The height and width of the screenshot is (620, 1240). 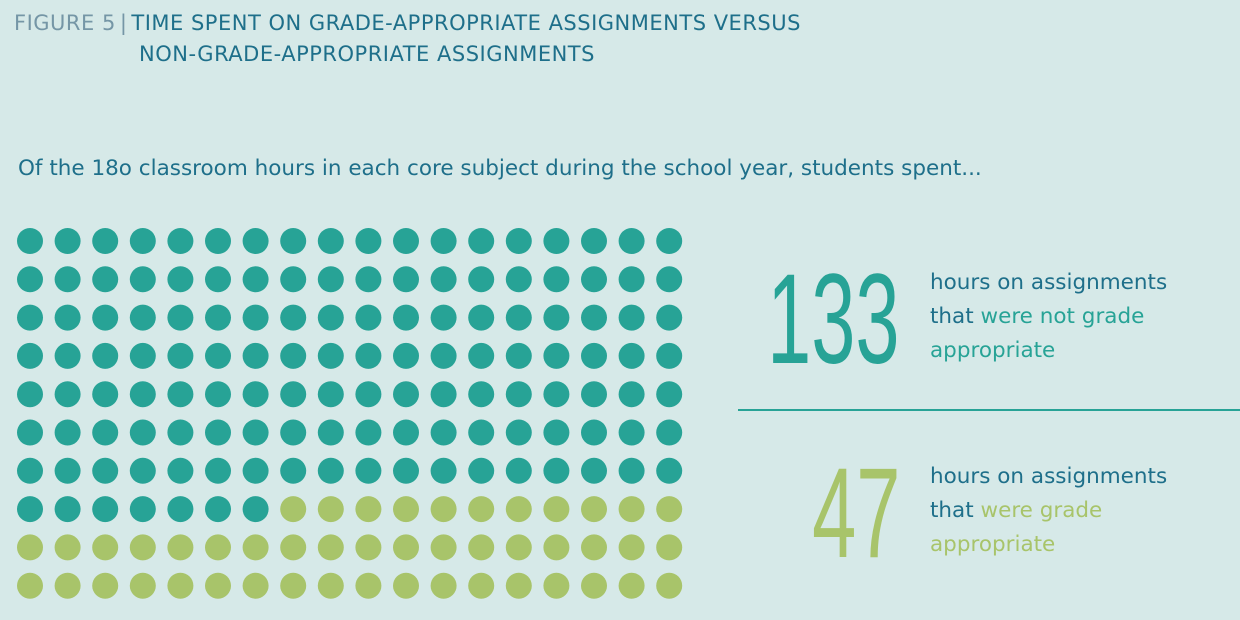 I want to click on figure-label: FIGURE 5, so click(x=65, y=23).